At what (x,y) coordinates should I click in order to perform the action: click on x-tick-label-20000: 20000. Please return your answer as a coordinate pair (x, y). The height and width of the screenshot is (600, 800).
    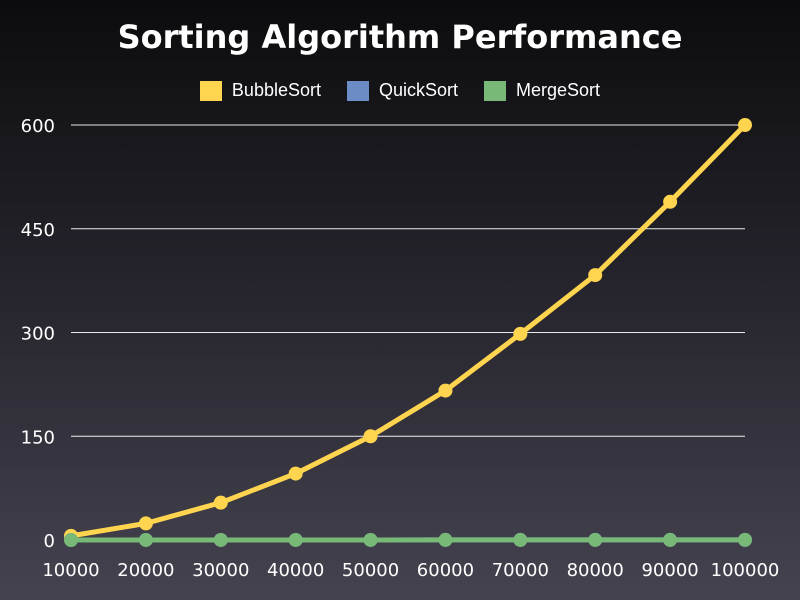
    Looking at the image, I should click on (145, 570).